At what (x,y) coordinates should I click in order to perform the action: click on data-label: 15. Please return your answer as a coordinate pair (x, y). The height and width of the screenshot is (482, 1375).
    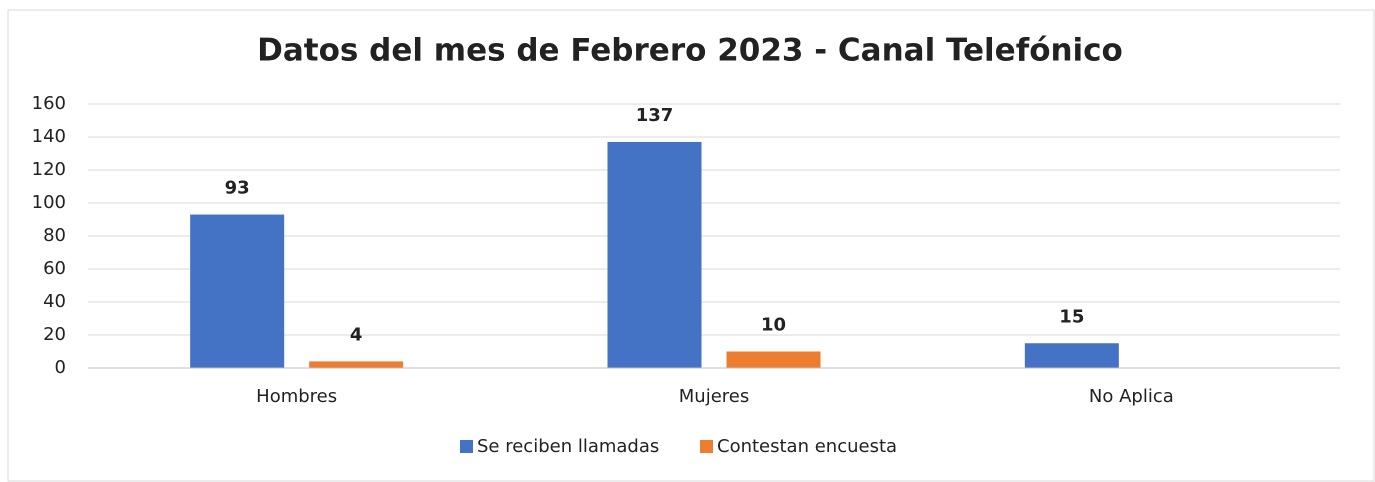
    Looking at the image, I should click on (1071, 316).